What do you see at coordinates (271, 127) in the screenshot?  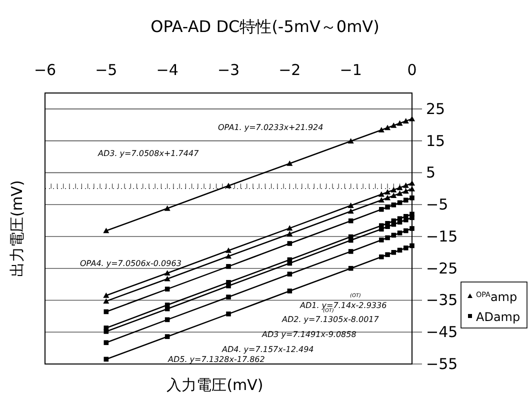 I see `annotation: OPA1. y=7.0233x+21.924` at bounding box center [271, 127].